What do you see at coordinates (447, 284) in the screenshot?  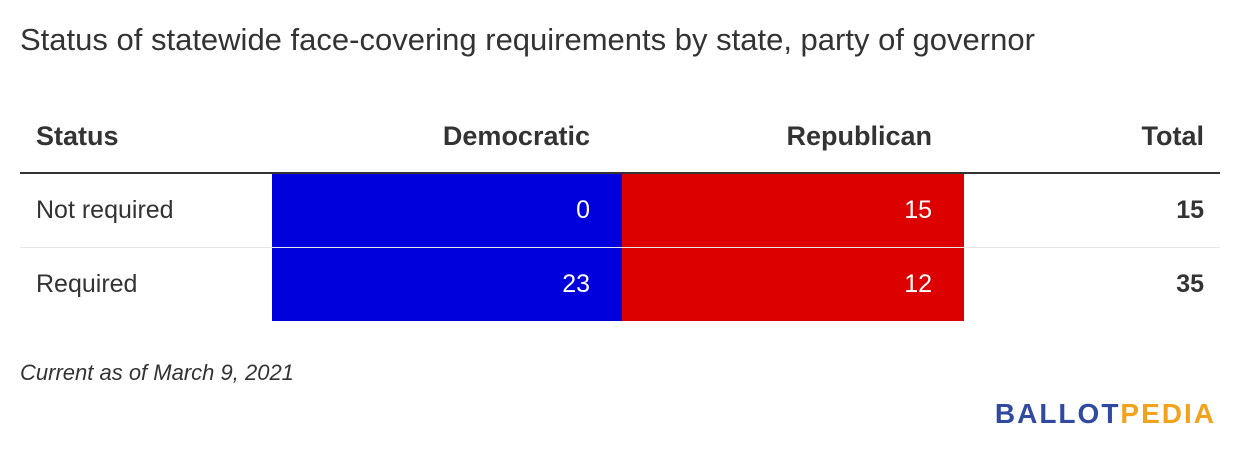 I see `cell-democratic: 23` at bounding box center [447, 284].